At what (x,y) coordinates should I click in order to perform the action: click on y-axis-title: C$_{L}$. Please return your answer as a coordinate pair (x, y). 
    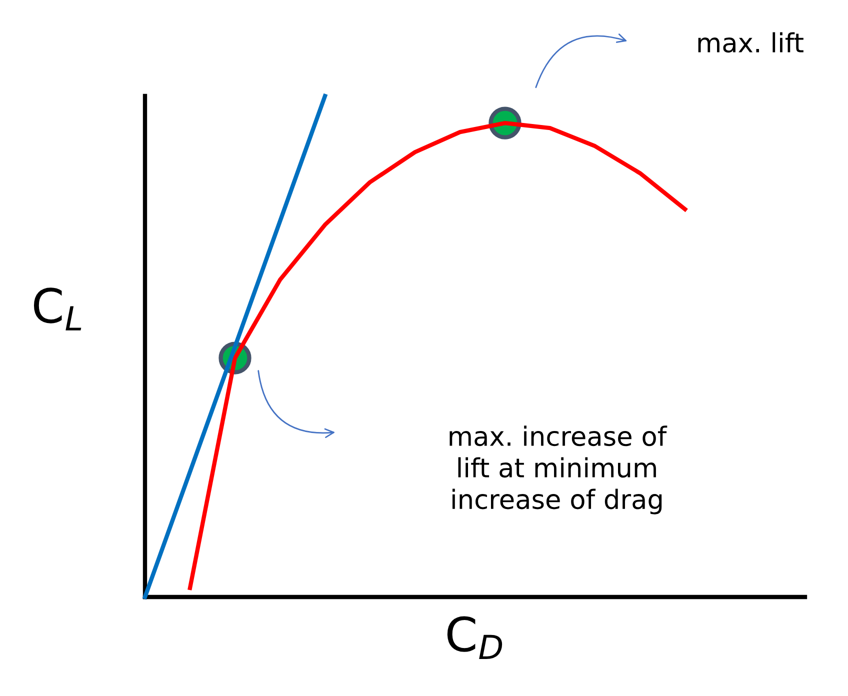
    Looking at the image, I should click on (58, 309).